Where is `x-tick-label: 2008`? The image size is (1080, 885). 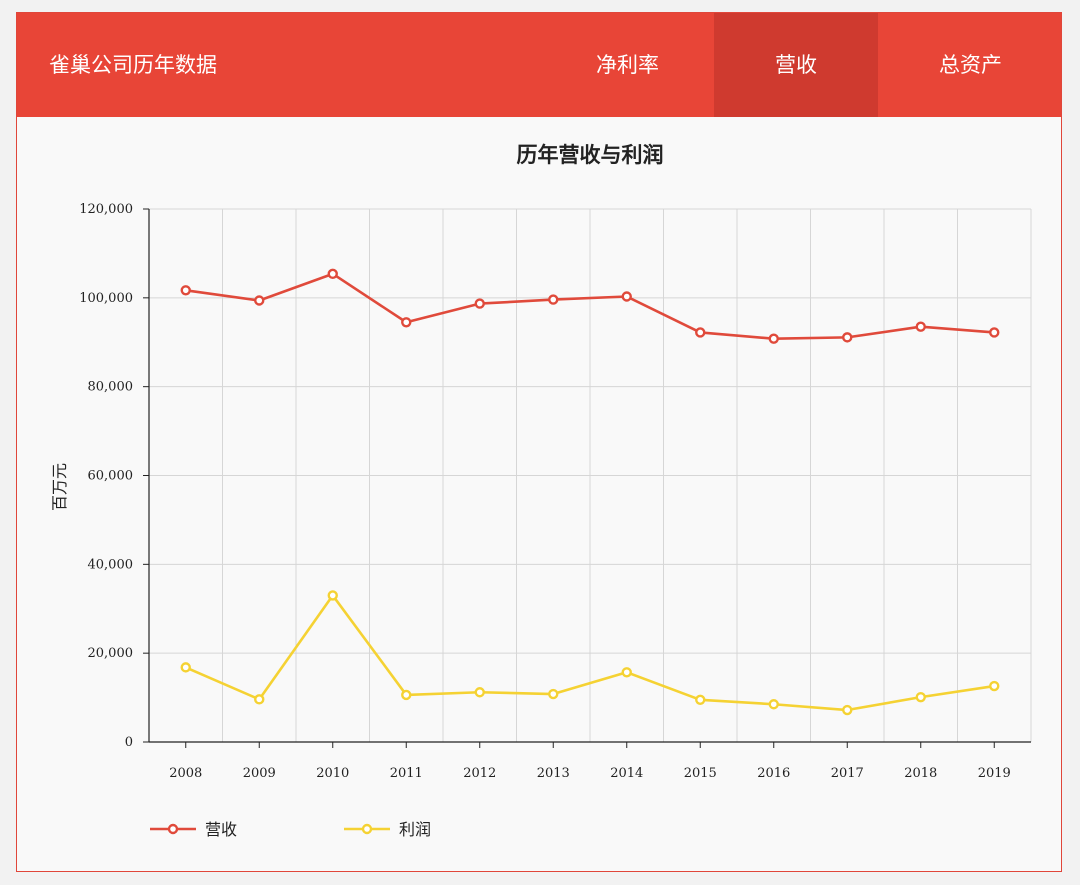
x-tick-label: 2008 is located at coordinates (185, 773).